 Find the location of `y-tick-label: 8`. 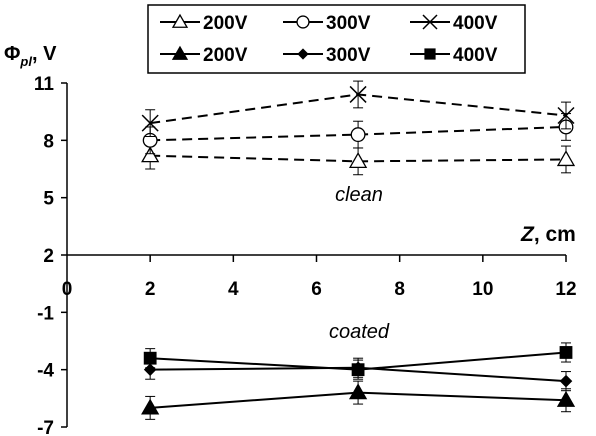

y-tick-label: 8 is located at coordinates (48, 141).